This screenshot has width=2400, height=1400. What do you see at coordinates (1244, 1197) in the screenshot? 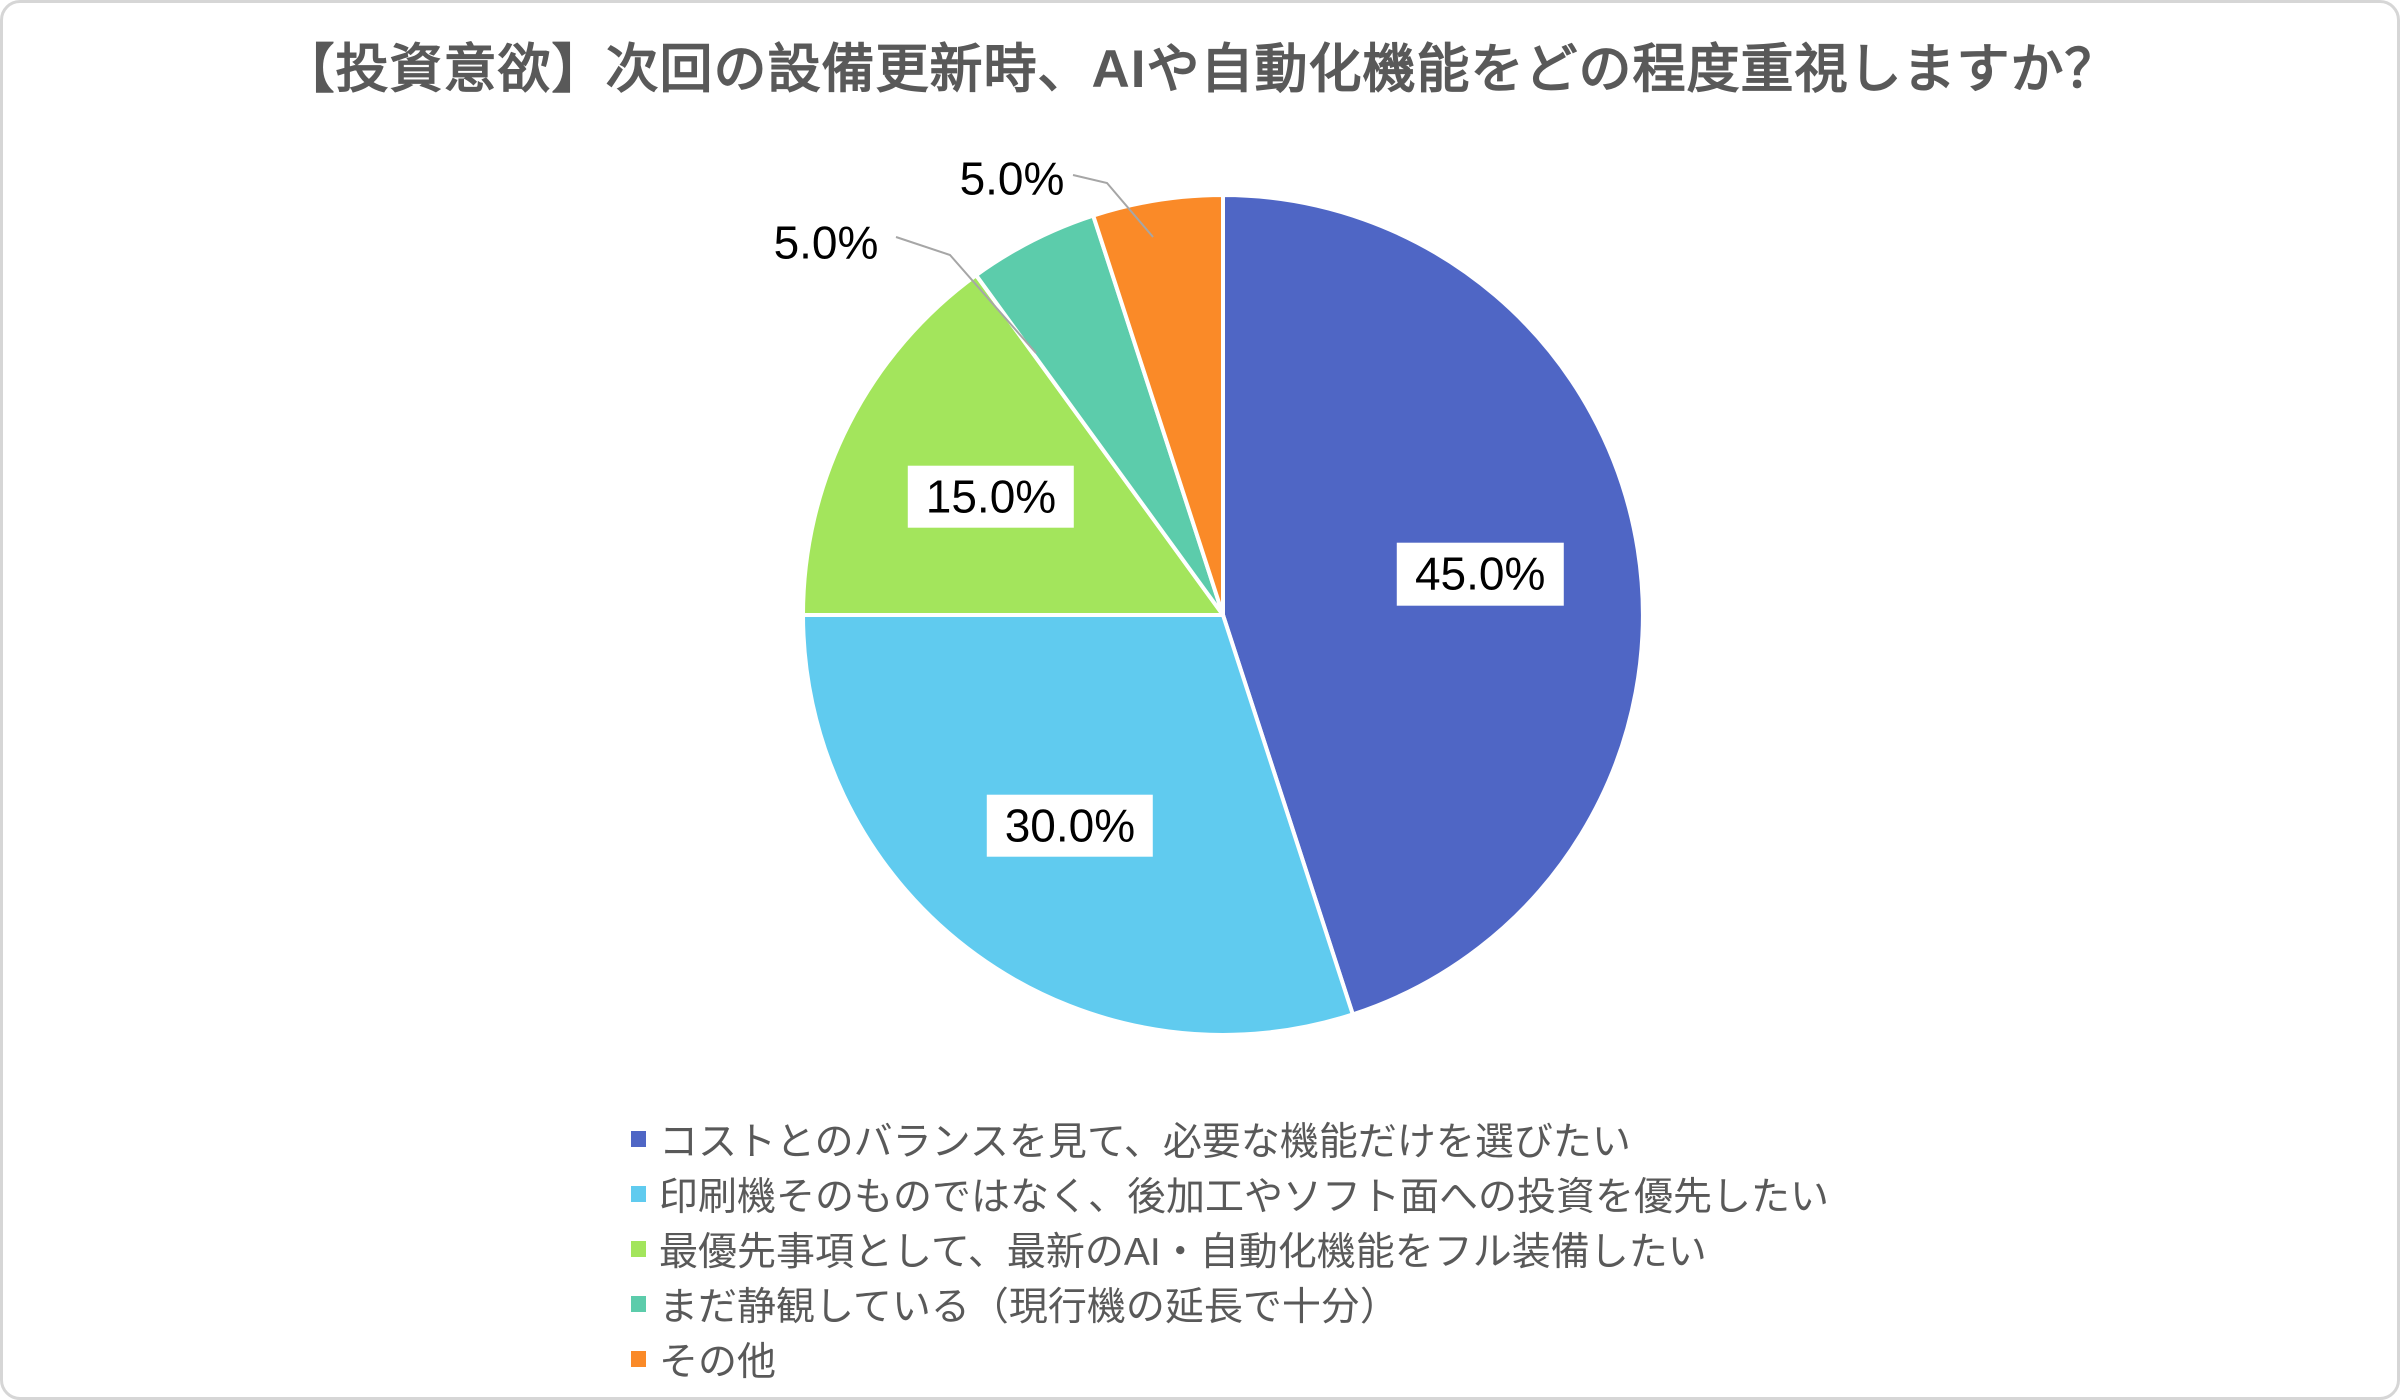
I see `legend-label: 印刷機そのものではなく、後加工やソフト面への投資を優先したい` at bounding box center [1244, 1197].